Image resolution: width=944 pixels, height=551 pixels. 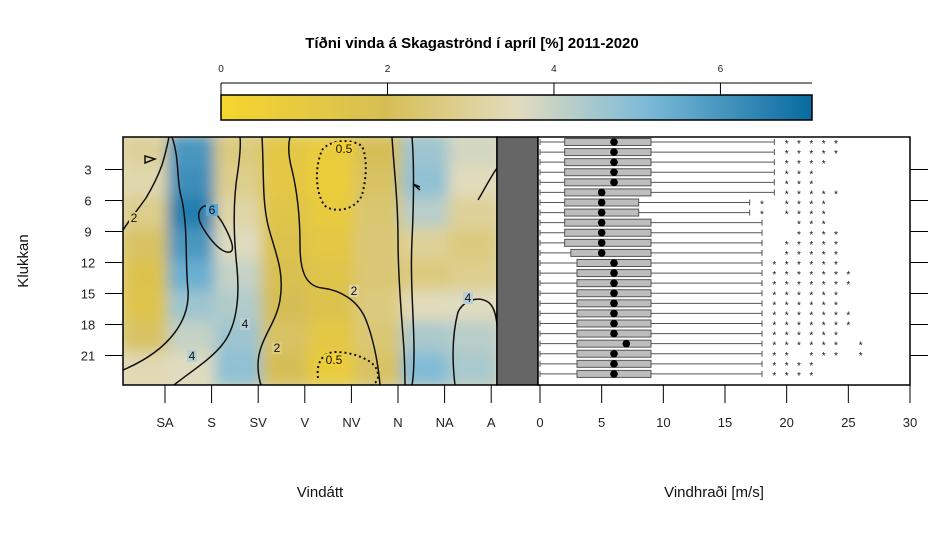 What do you see at coordinates (151, 159) in the screenshot?
I see `contour-small-loop` at bounding box center [151, 159].